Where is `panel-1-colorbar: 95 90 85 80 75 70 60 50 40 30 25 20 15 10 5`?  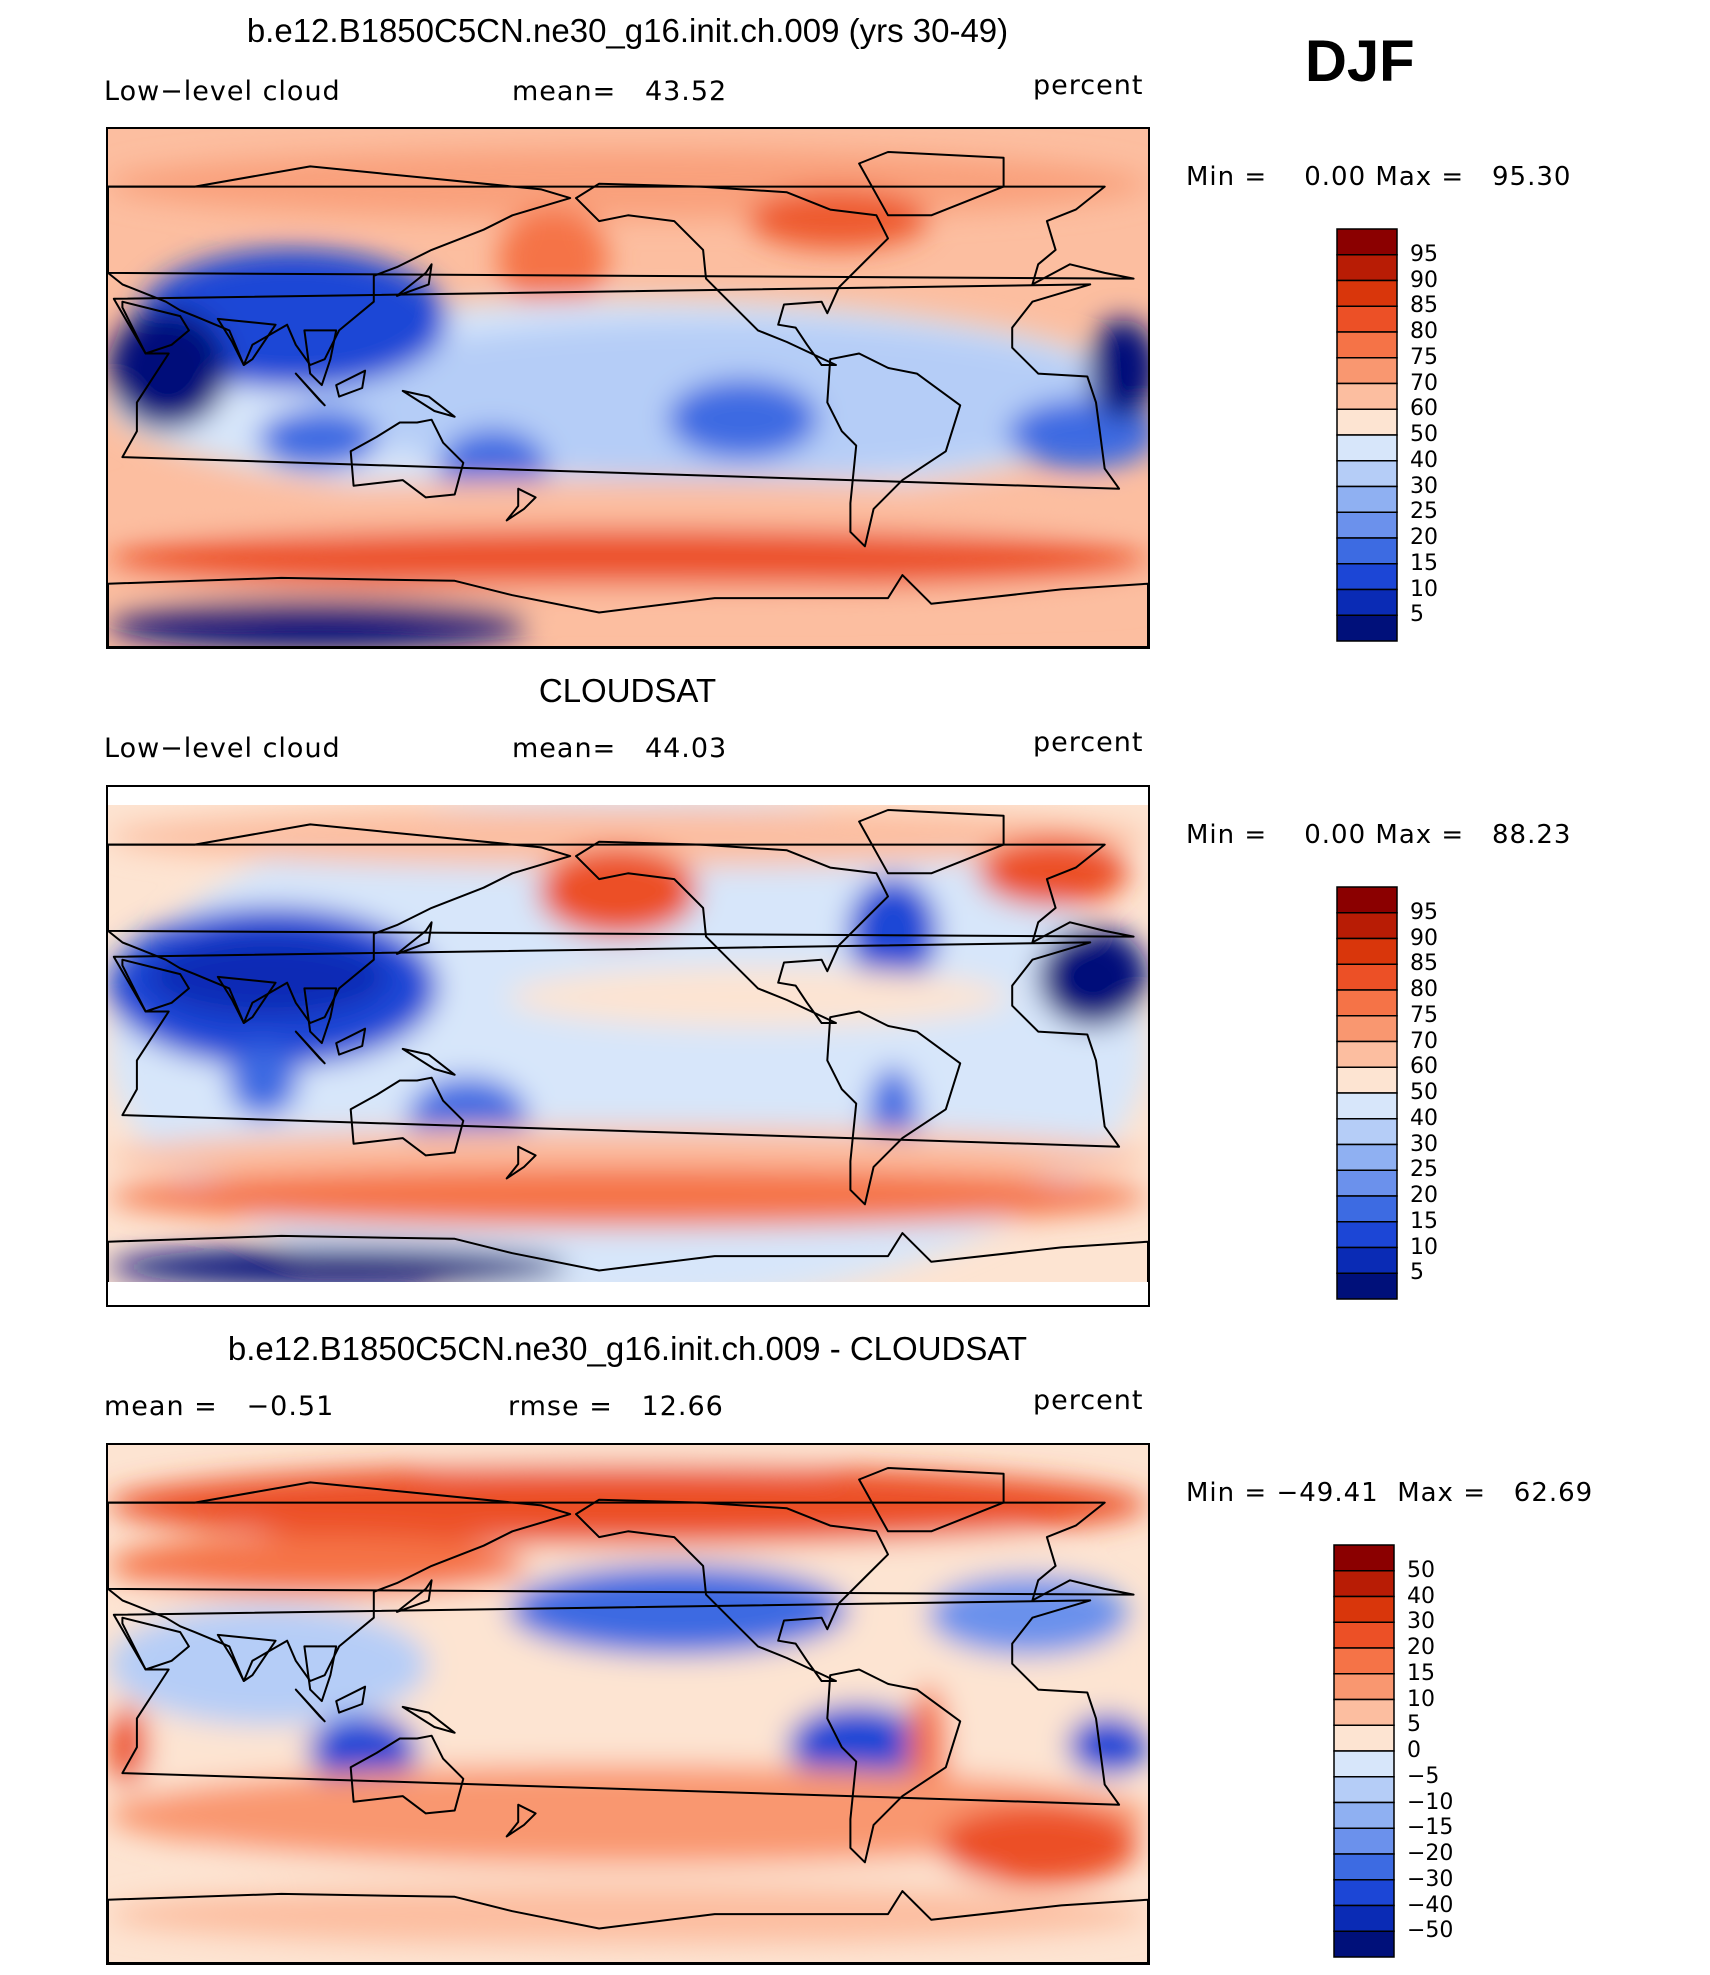
panel-1-colorbar: 95 90 85 80 75 70 60 50 40 30 25 20 15 10 5 is located at coordinates (1387, 435).